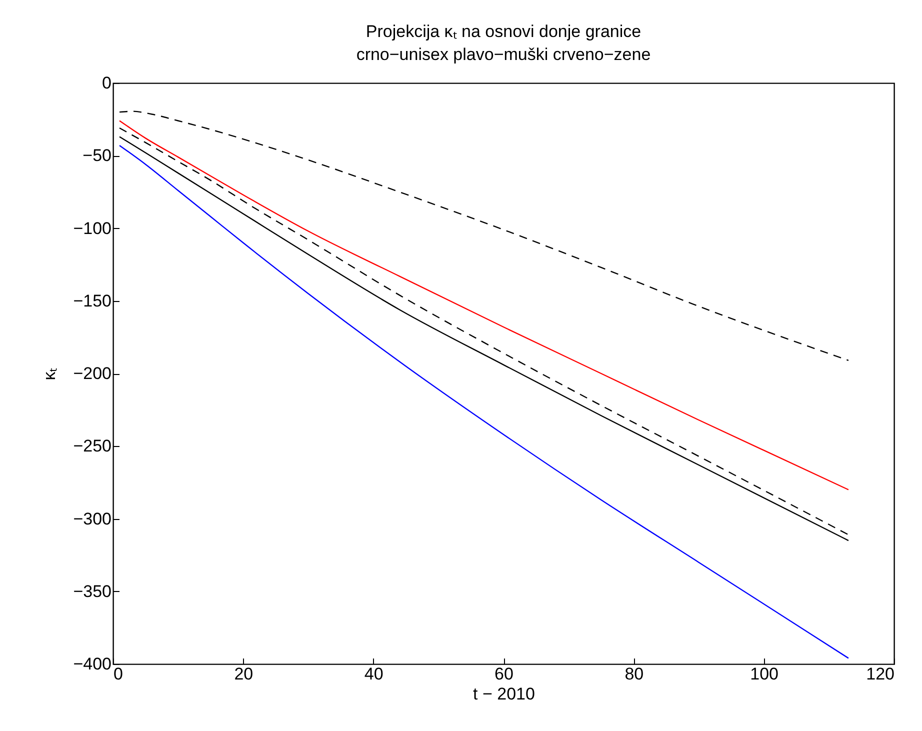 This screenshot has width=922, height=731. I want to click on x-axis-title: t − 2010, so click(504, 694).